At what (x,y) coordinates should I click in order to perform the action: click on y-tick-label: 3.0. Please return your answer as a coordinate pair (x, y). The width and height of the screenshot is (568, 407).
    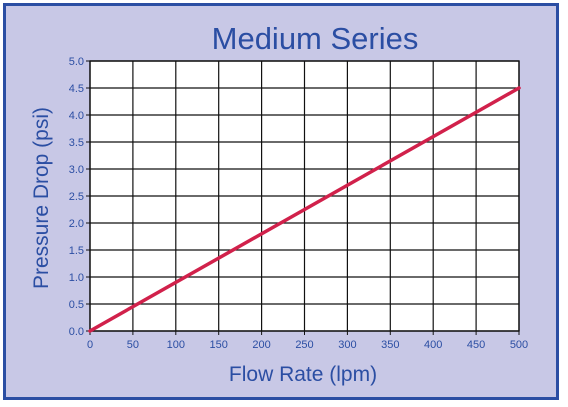
    Looking at the image, I should click on (76, 170).